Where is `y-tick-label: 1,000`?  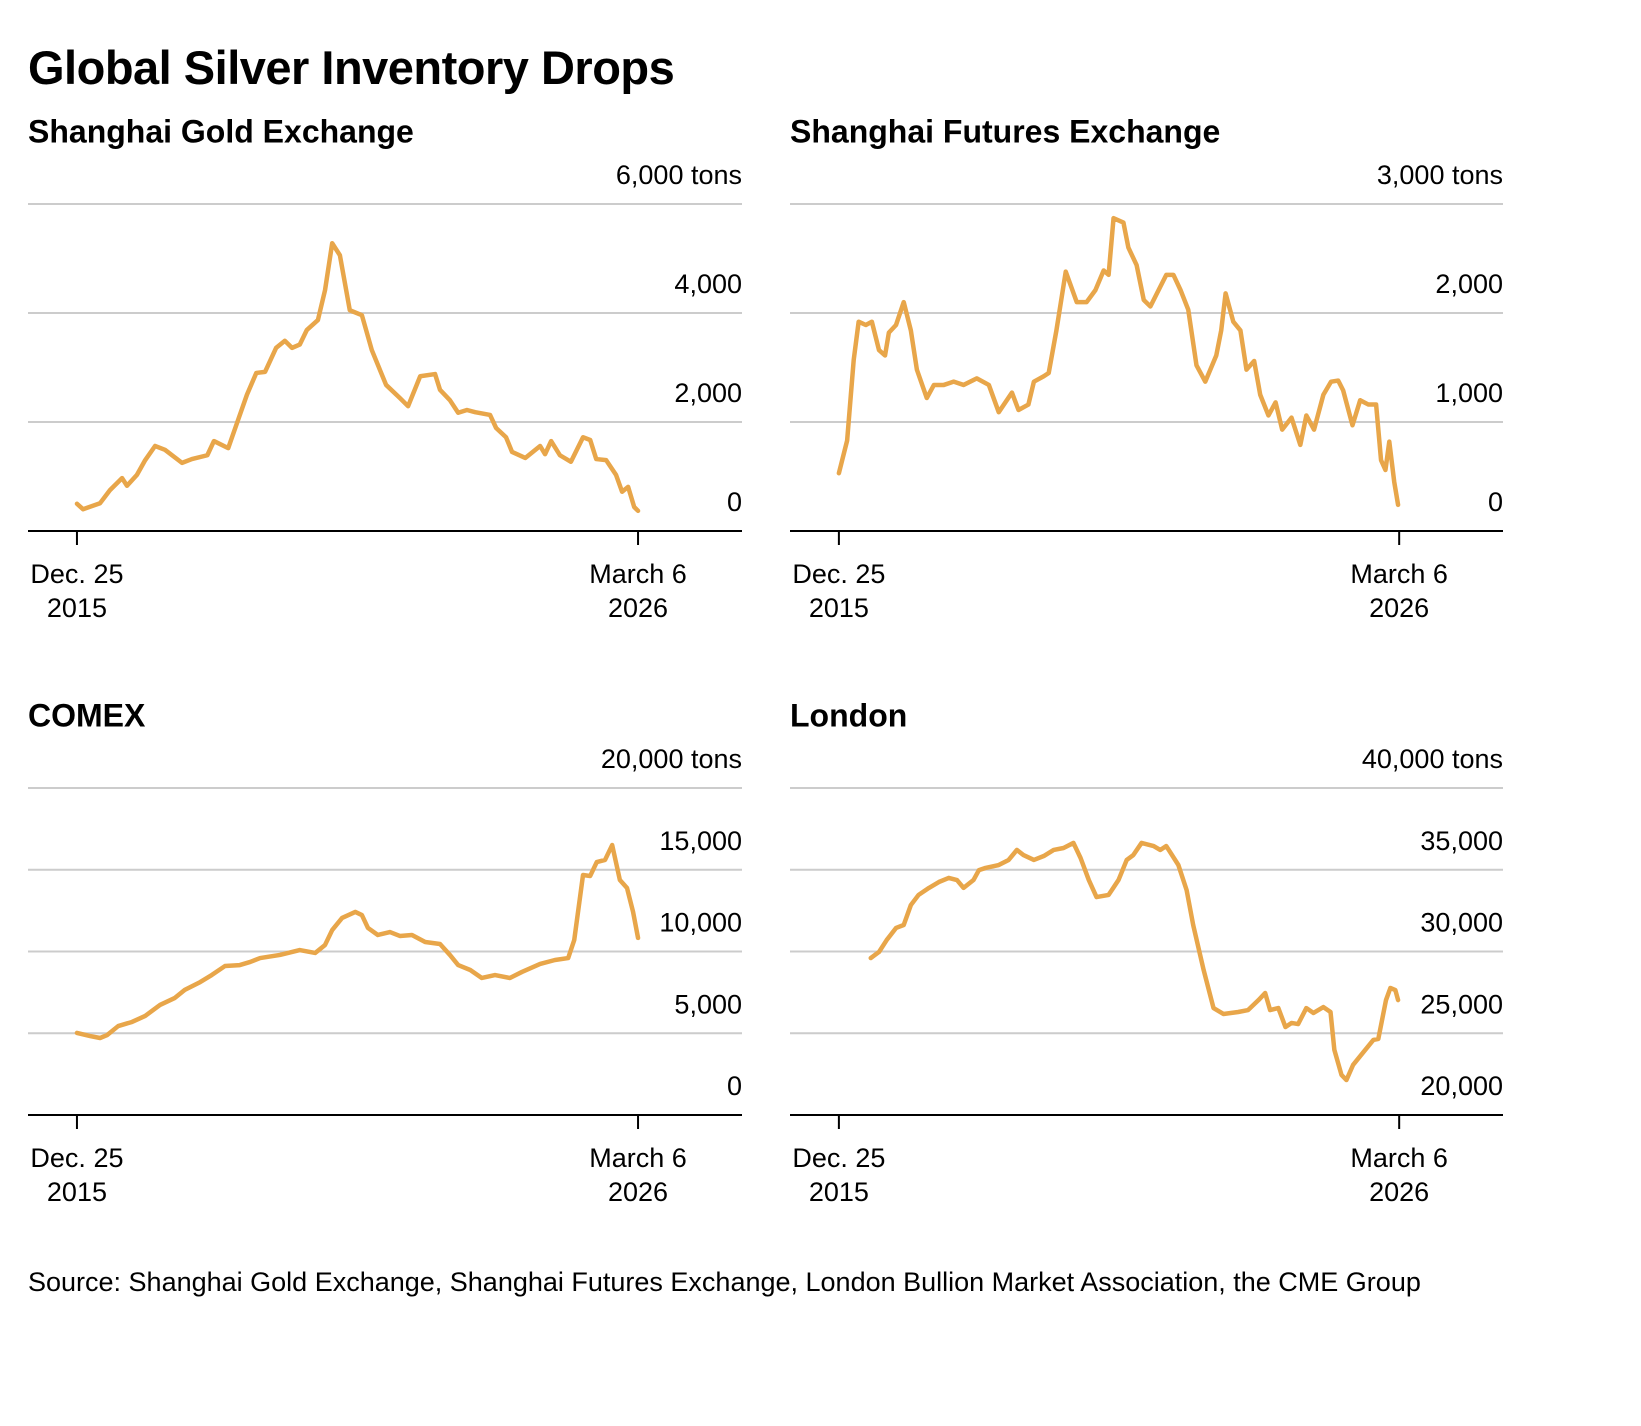
y-tick-label: 1,000 is located at coordinates (1469, 393).